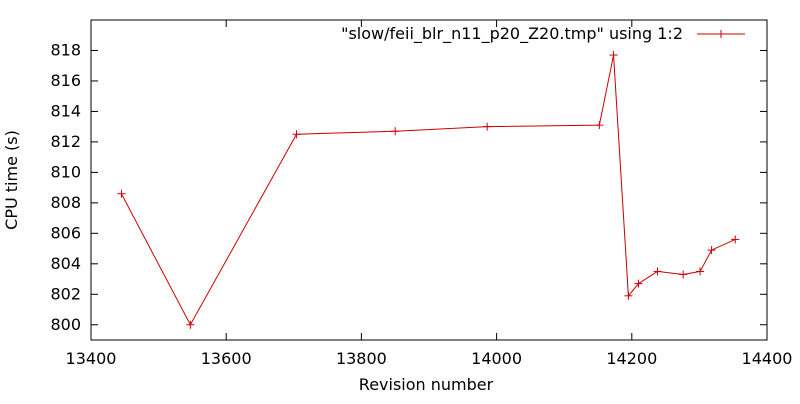  I want to click on y-tick-label: 812, so click(65, 141).